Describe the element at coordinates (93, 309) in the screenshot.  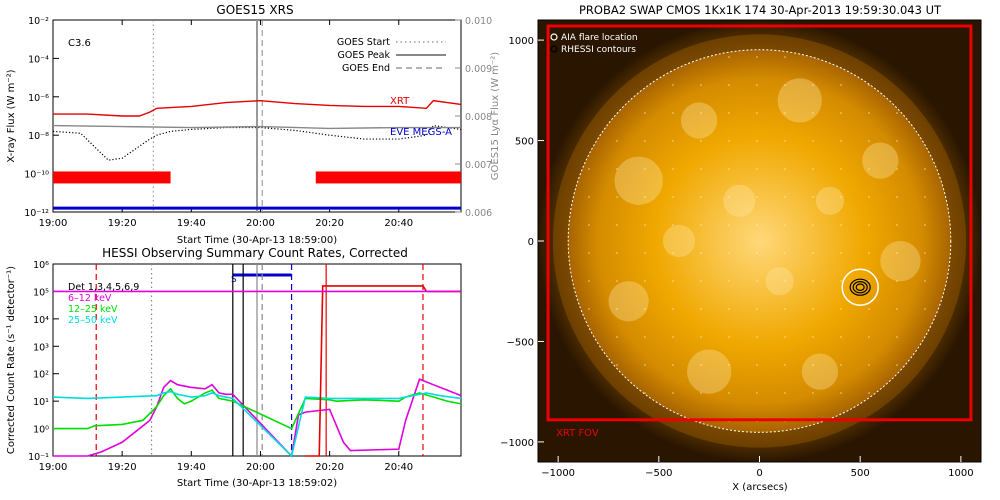
I see `hessi-legend-label: 12–25 keV` at that location.